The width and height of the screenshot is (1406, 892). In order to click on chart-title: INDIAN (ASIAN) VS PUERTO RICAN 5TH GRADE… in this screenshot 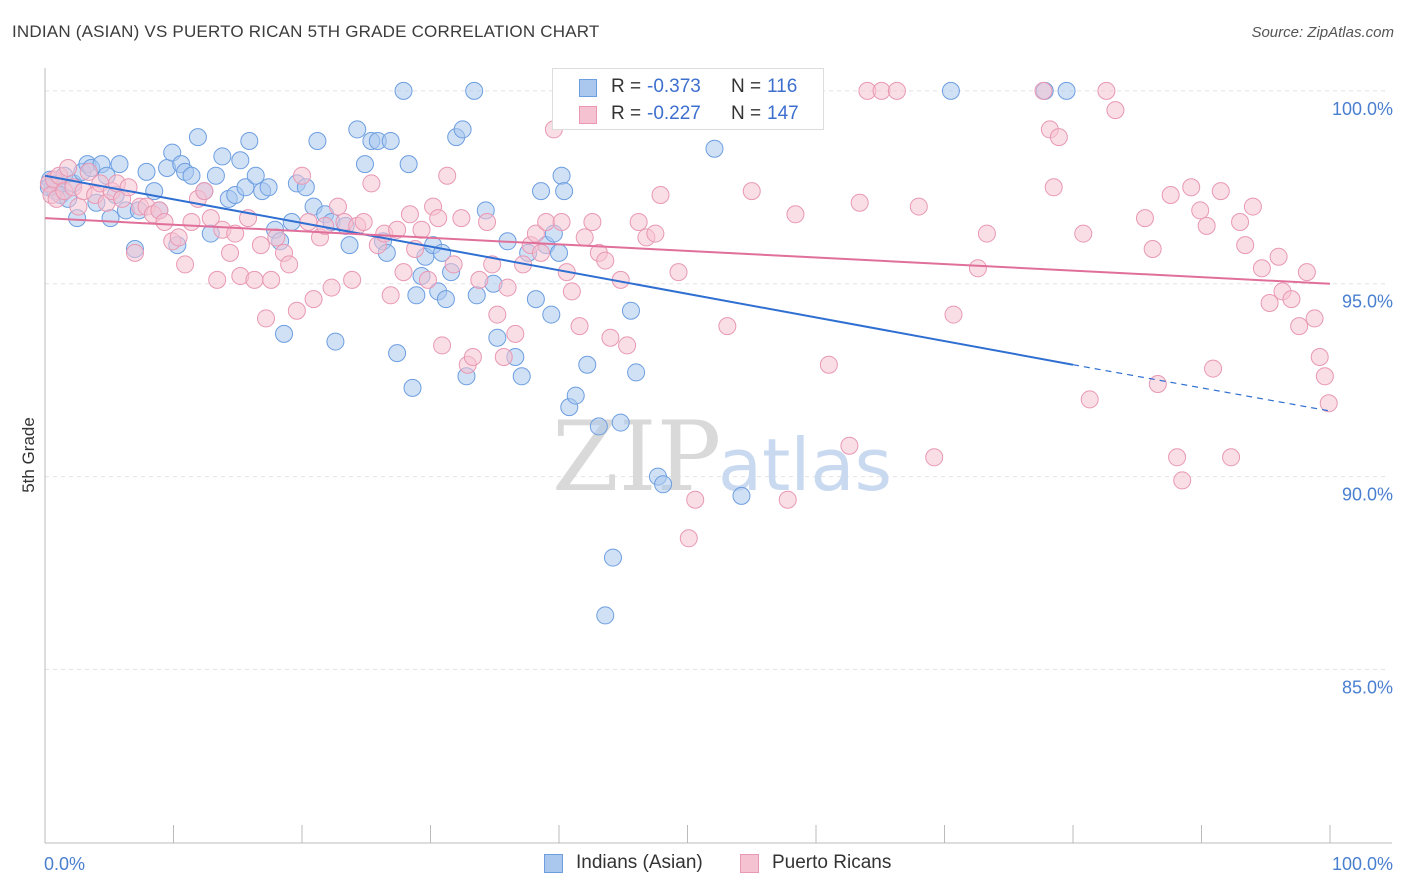, I will do `click(306, 31)`.